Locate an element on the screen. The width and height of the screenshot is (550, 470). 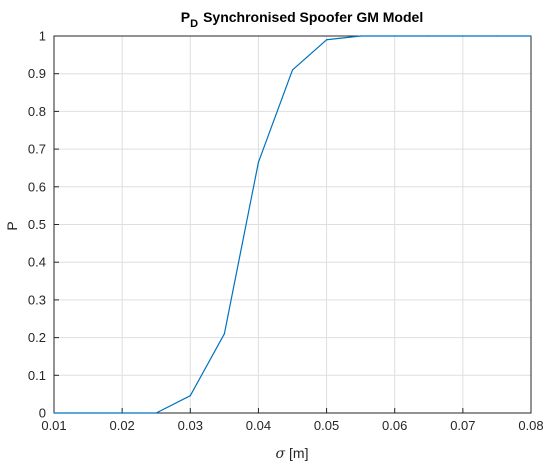
x-tick-label: 0.03 is located at coordinates (190, 425).